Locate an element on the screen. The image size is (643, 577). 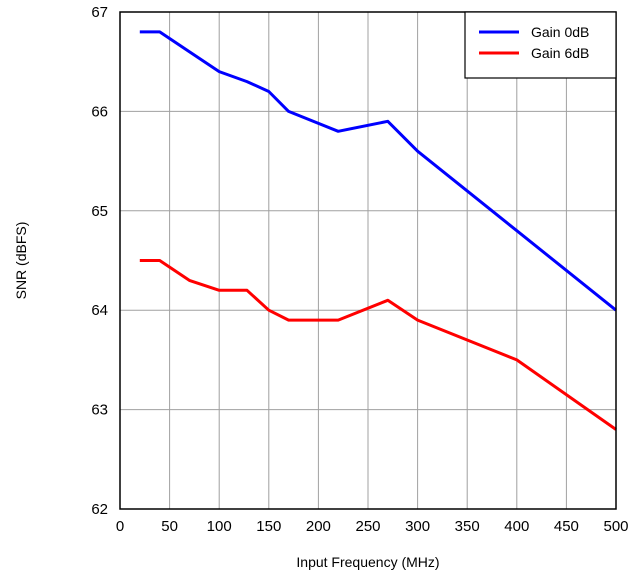
y-axis-label: SNR (dBFS) is located at coordinates (21, 261).